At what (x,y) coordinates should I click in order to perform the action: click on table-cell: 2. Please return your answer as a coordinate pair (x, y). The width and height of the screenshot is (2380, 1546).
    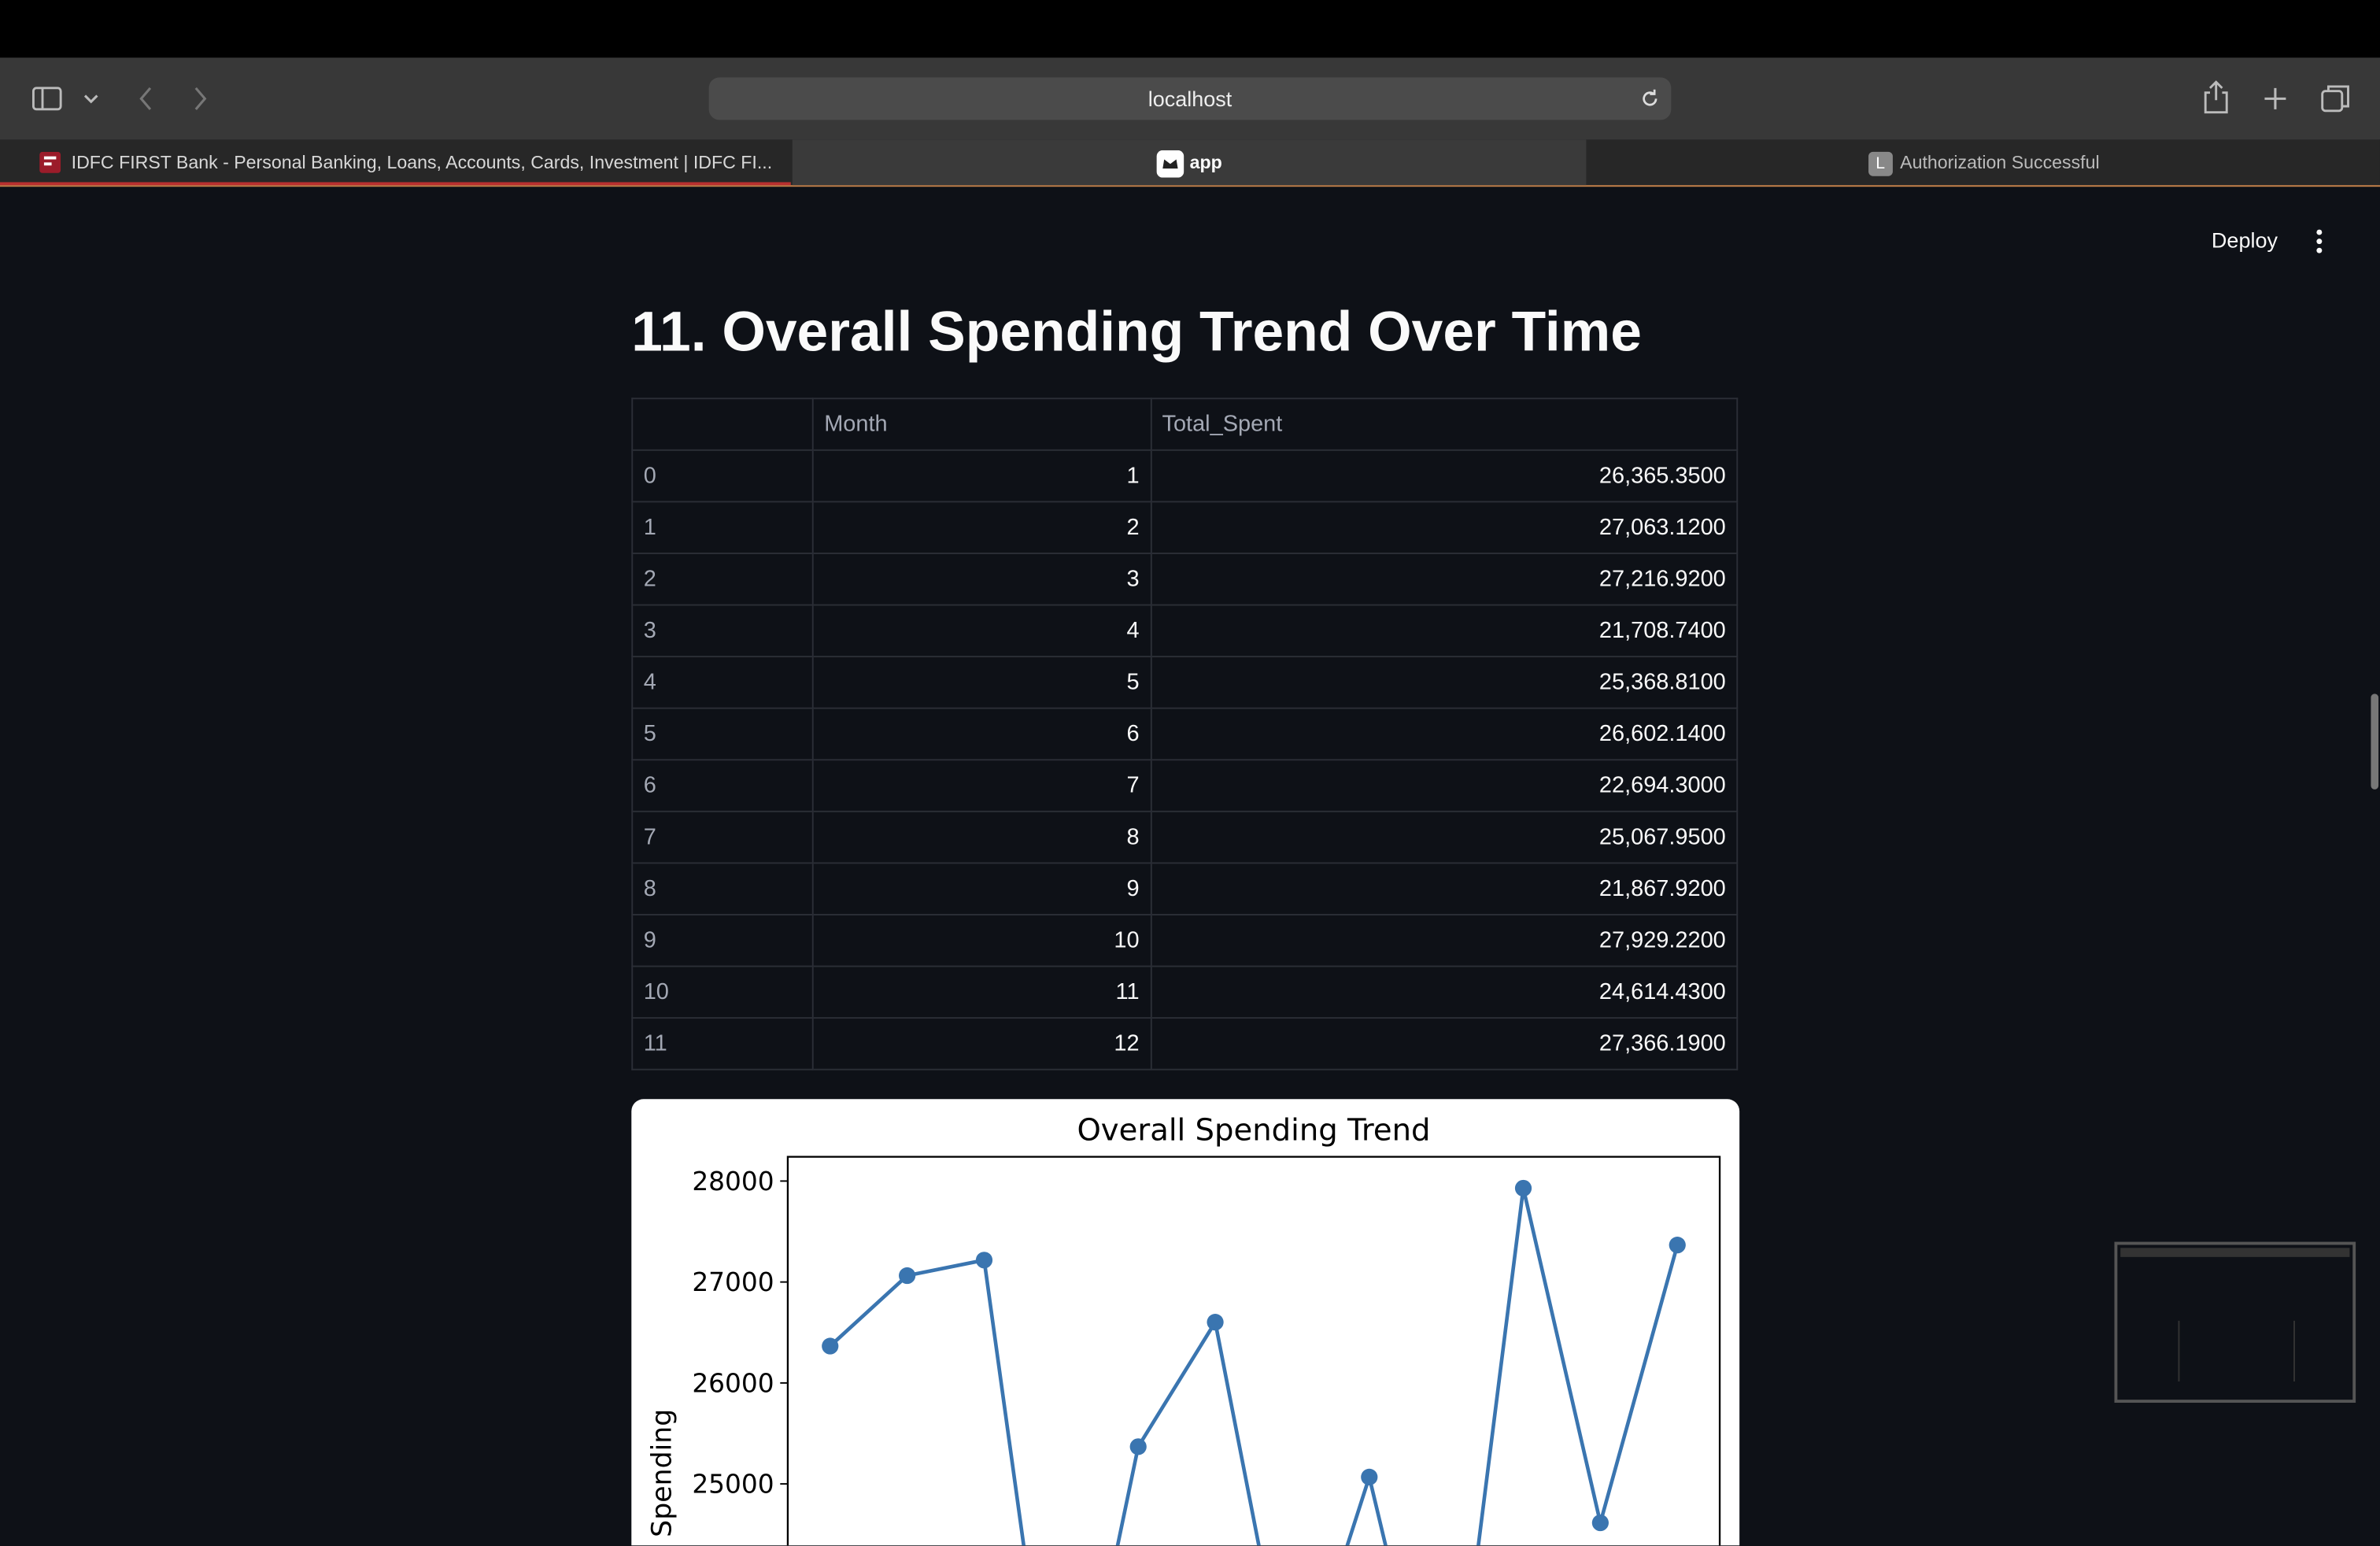
    Looking at the image, I should click on (981, 527).